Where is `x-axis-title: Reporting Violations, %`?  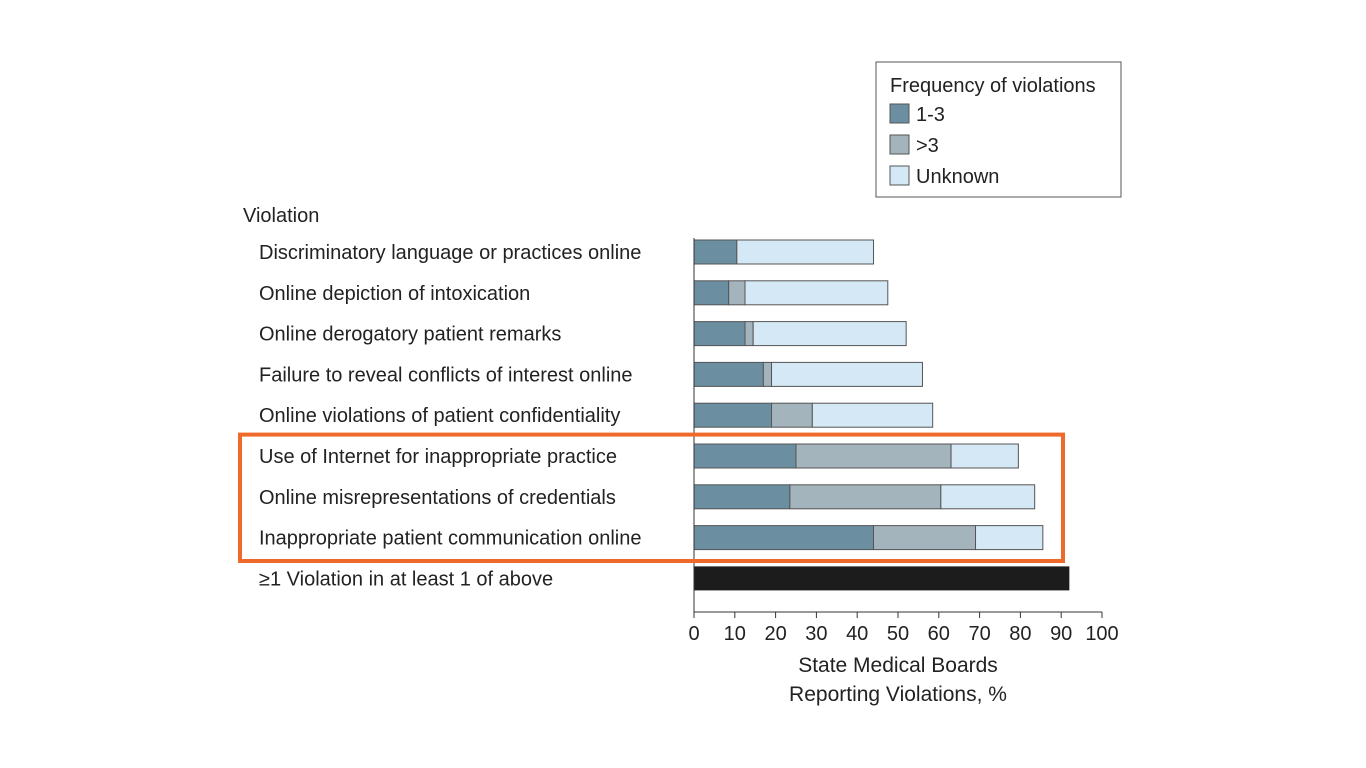
x-axis-title: Reporting Violations, % is located at coordinates (898, 694).